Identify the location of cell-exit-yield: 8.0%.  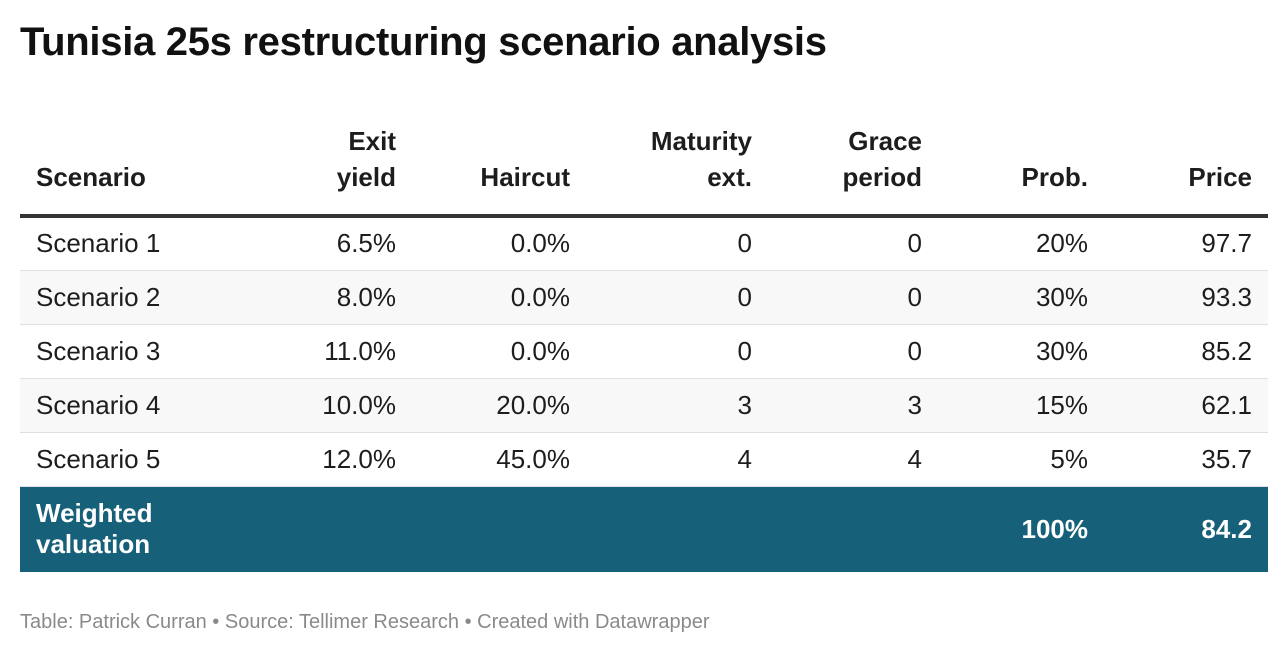
(311, 297).